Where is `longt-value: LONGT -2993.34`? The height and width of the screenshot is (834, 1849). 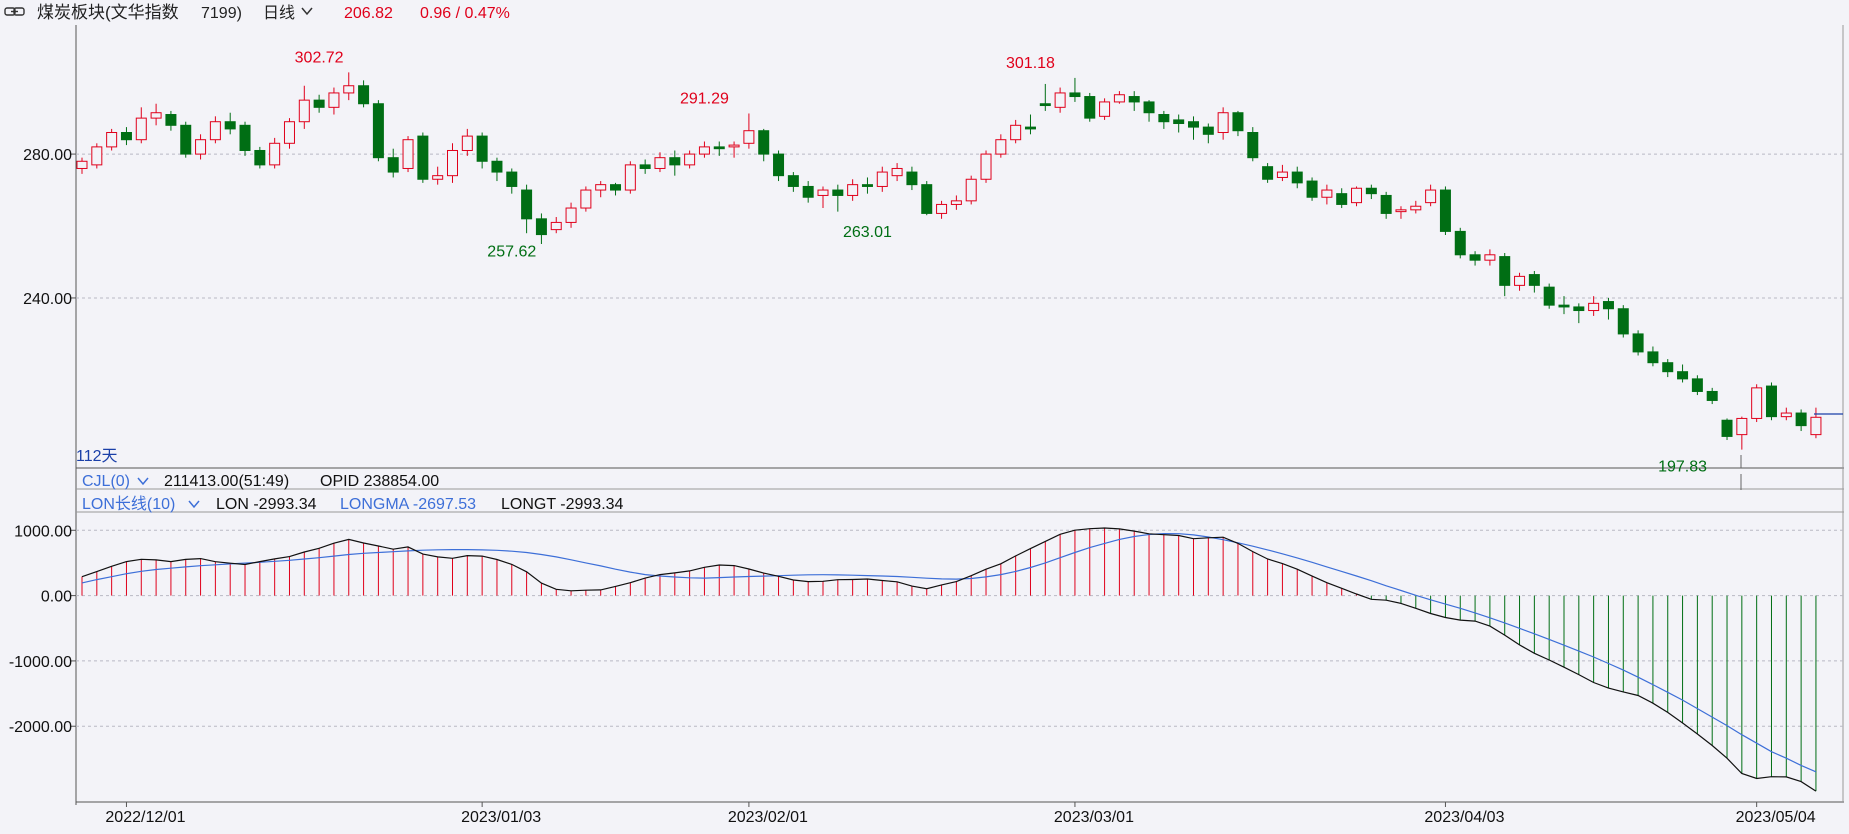 longt-value: LONGT -2993.34 is located at coordinates (562, 504).